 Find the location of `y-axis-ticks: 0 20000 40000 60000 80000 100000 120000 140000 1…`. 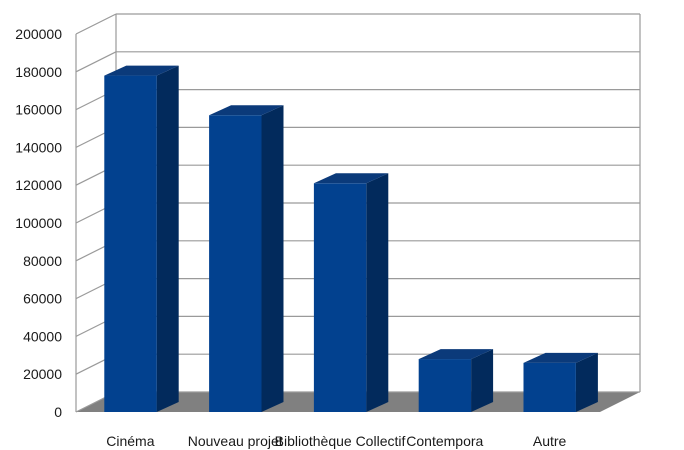

y-axis-ticks: 0 20000 40000 60000 80000 100000 120000 140000 1… is located at coordinates (38, 223).